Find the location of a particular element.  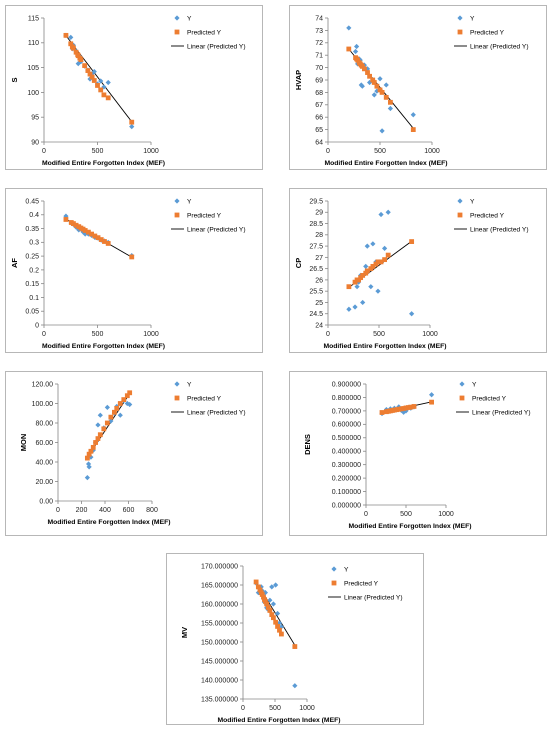

y-tick-label: 28 is located at coordinates (319, 235).